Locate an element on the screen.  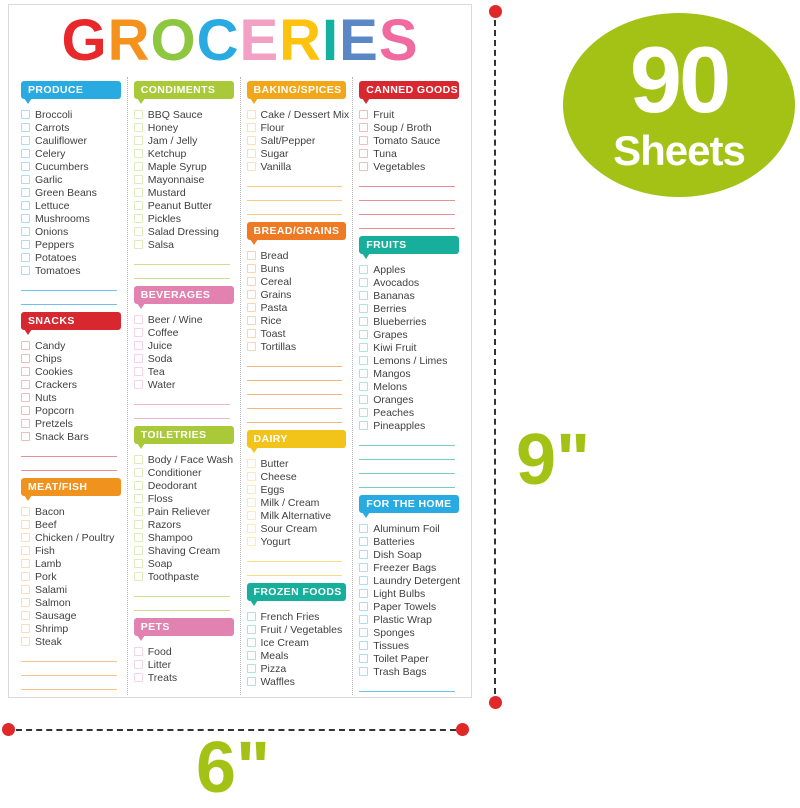
item-label: Salsa is located at coordinates (161, 244).